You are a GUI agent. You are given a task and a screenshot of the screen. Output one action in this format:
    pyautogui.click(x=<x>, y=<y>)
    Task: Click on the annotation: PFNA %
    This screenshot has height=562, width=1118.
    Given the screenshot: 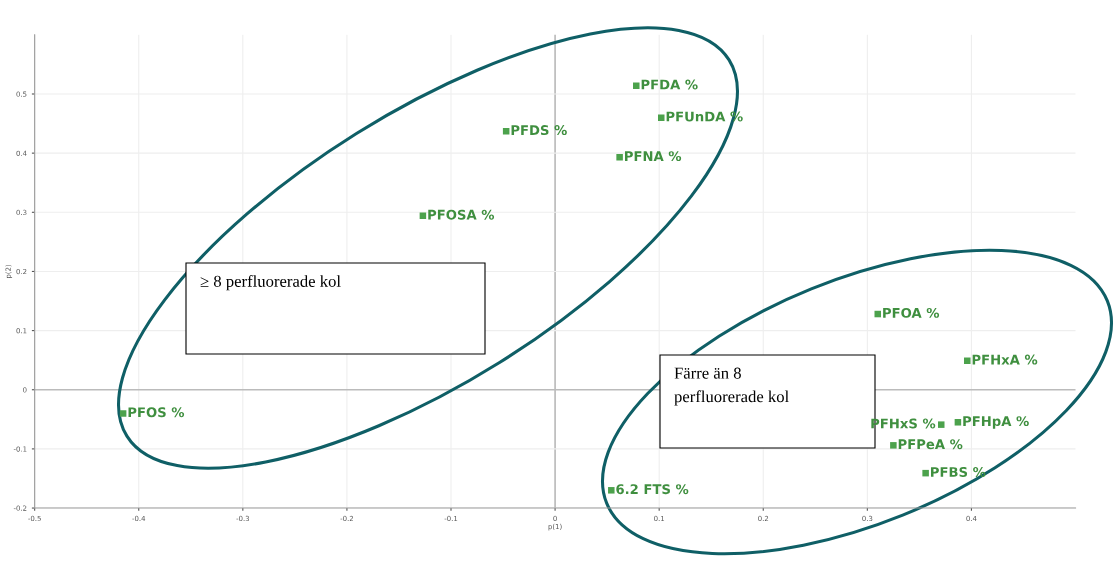 What is the action you would take?
    pyautogui.click(x=653, y=156)
    